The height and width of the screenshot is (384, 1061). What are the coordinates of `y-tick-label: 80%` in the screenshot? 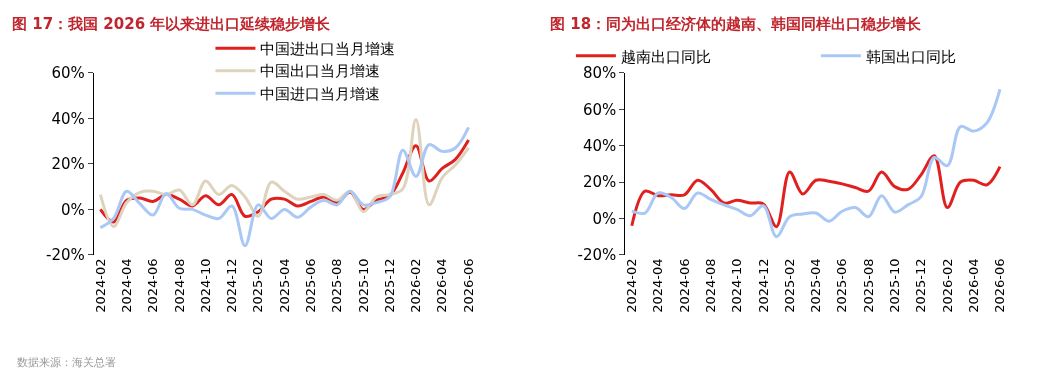 It's located at (599, 73).